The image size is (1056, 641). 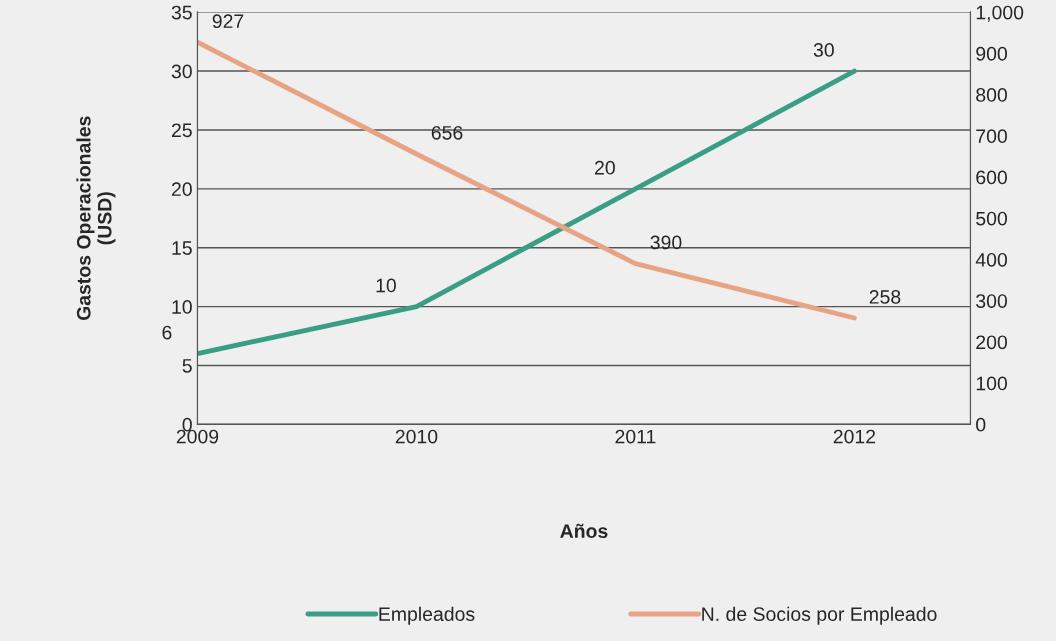 I want to click on data-label: 927, so click(x=228, y=21).